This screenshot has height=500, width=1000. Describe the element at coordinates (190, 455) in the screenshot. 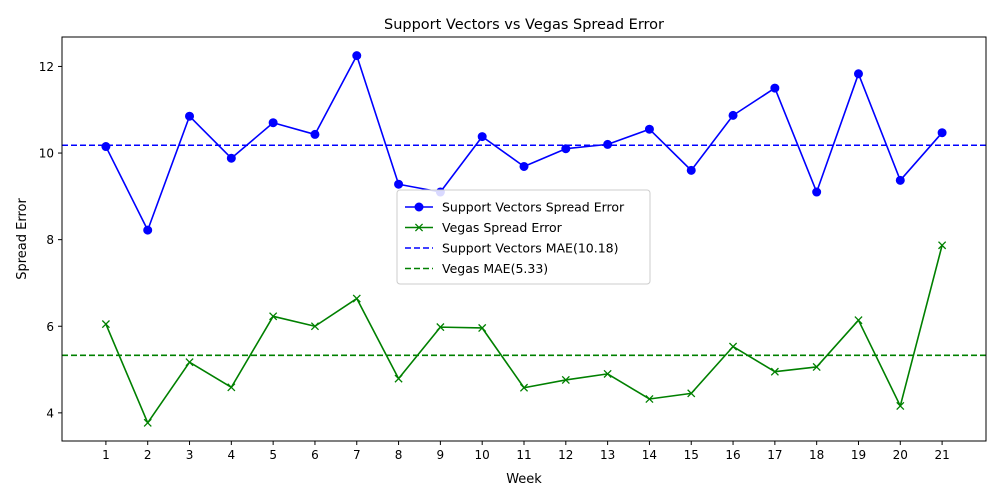

I see `x-tick-label: 3` at that location.